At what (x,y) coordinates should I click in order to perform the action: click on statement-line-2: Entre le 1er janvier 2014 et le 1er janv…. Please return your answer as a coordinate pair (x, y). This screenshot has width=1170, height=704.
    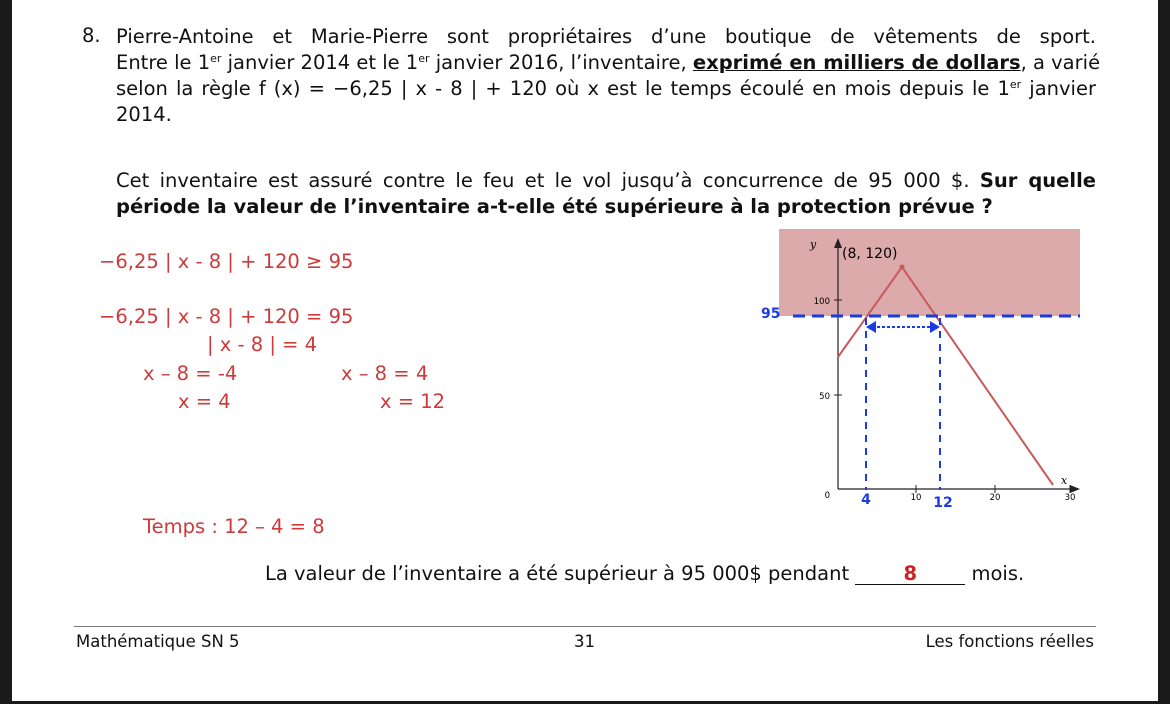
    Looking at the image, I should click on (608, 62).